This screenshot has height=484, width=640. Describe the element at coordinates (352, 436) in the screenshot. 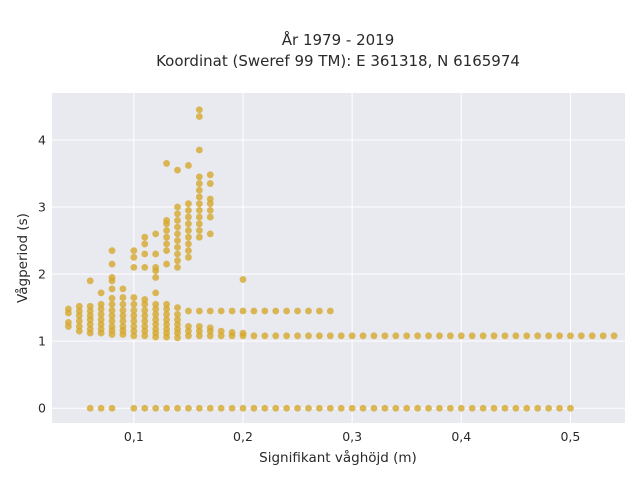

I see `x-tick-label: 0,3` at that location.